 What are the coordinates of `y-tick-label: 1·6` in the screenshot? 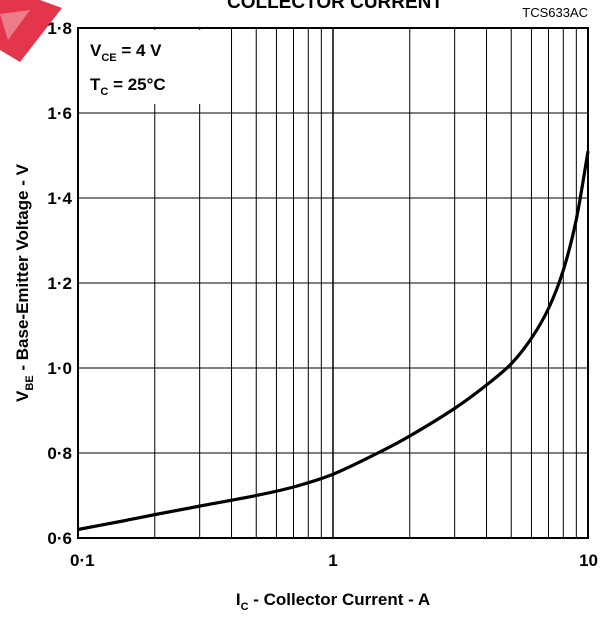 It's located at (59, 113).